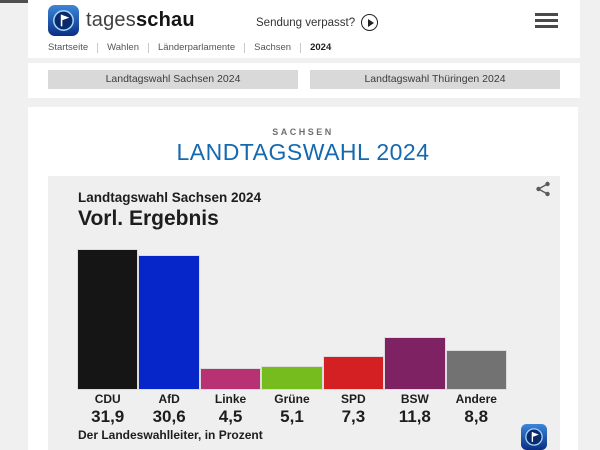 This screenshot has height=450, width=600. I want to click on bar-value-linke: 4,5, so click(230, 416).